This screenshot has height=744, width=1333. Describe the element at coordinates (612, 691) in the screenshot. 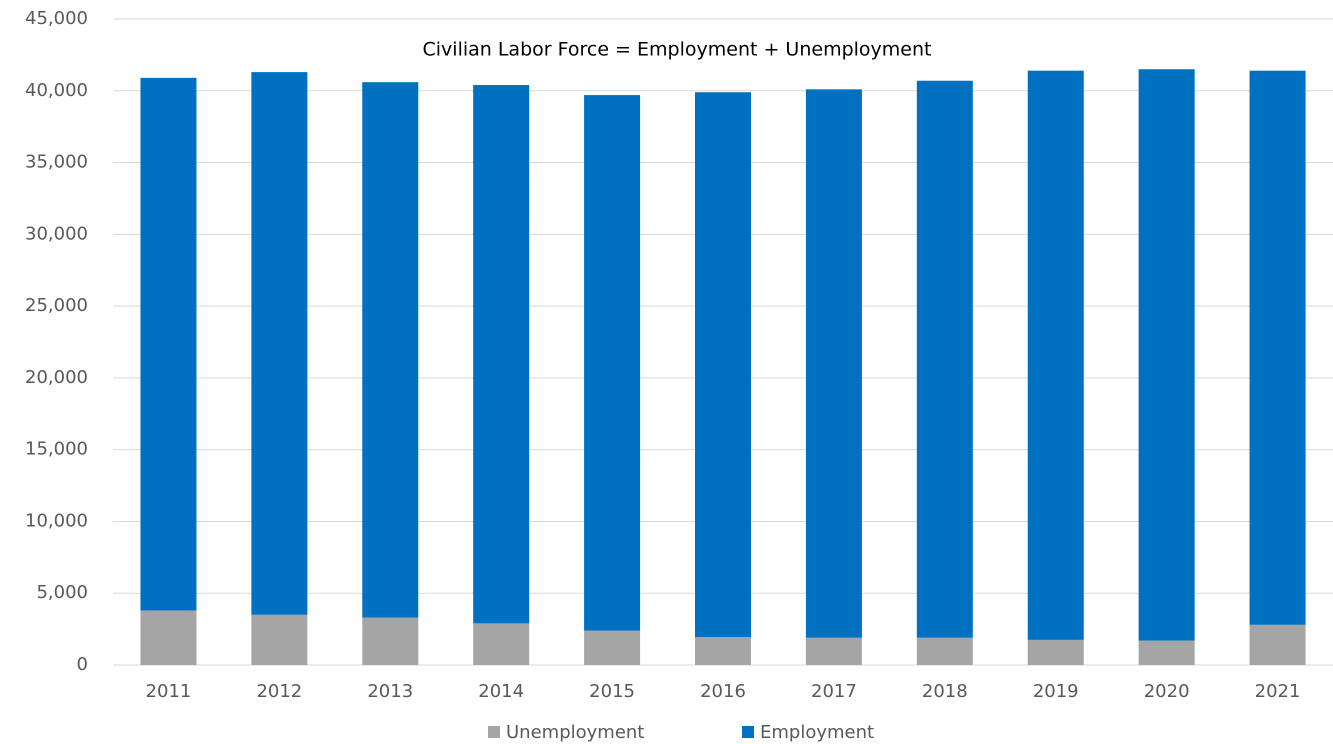

I see `x-tick-label: 2015` at that location.